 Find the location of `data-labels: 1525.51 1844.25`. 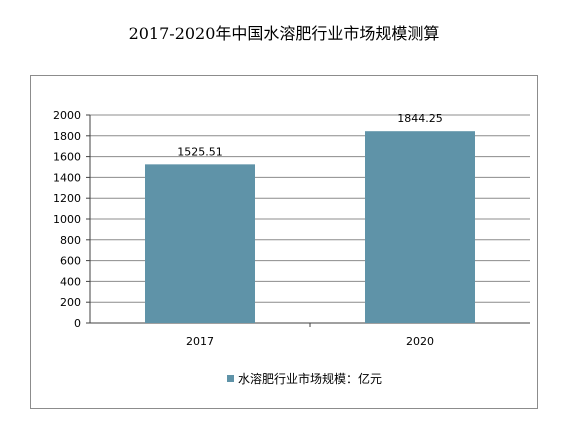

data-labels: 1525.51 1844.25 is located at coordinates (310, 135).